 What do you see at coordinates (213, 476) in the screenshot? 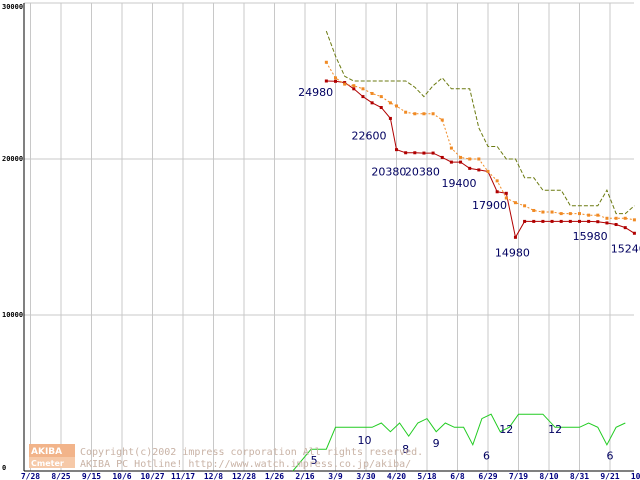
I see `x-tick-label: 12/8` at bounding box center [213, 476].